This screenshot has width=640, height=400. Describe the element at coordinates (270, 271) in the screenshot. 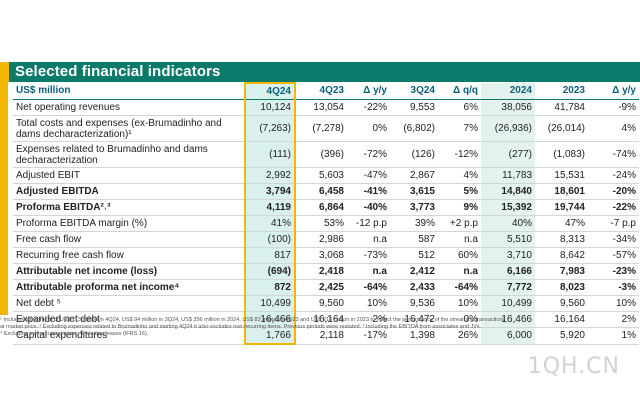

I see `row-value: (694)` at that location.